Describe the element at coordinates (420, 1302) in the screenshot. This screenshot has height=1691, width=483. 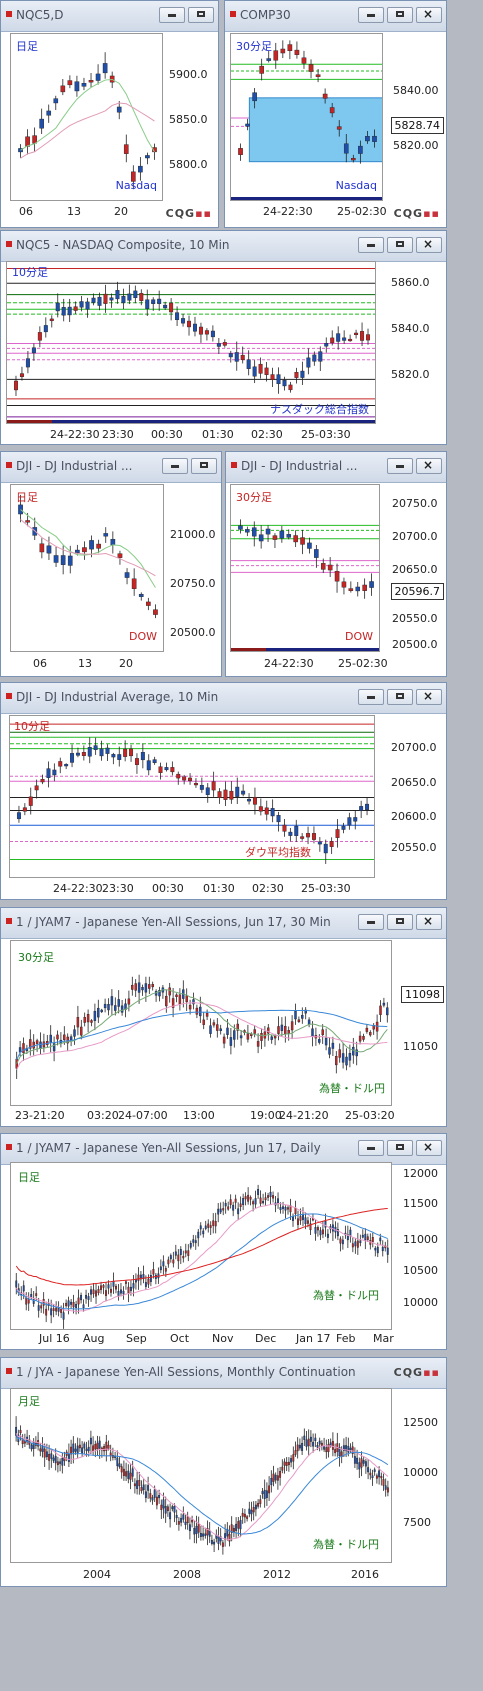
I see `y-tick-label: 10000` at that location.